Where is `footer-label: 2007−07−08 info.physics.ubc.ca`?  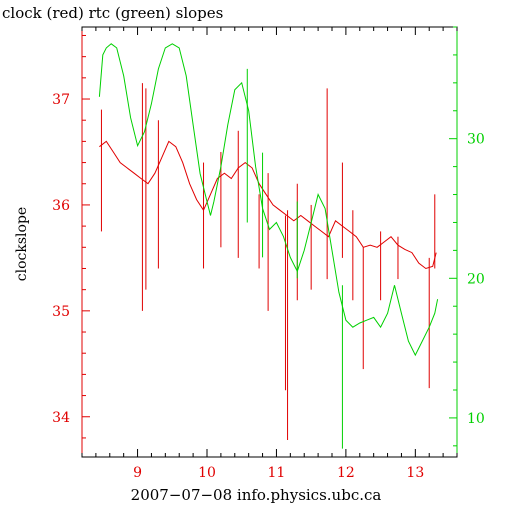
footer-label: 2007−07−08 info.physics.ubc.ca is located at coordinates (256, 495).